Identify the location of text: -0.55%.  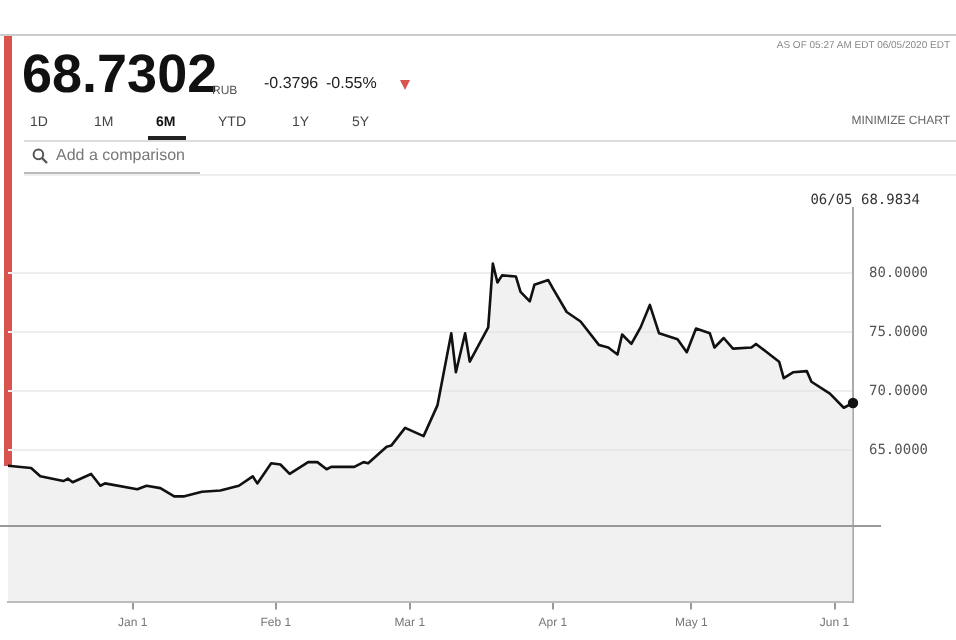
(351, 84).